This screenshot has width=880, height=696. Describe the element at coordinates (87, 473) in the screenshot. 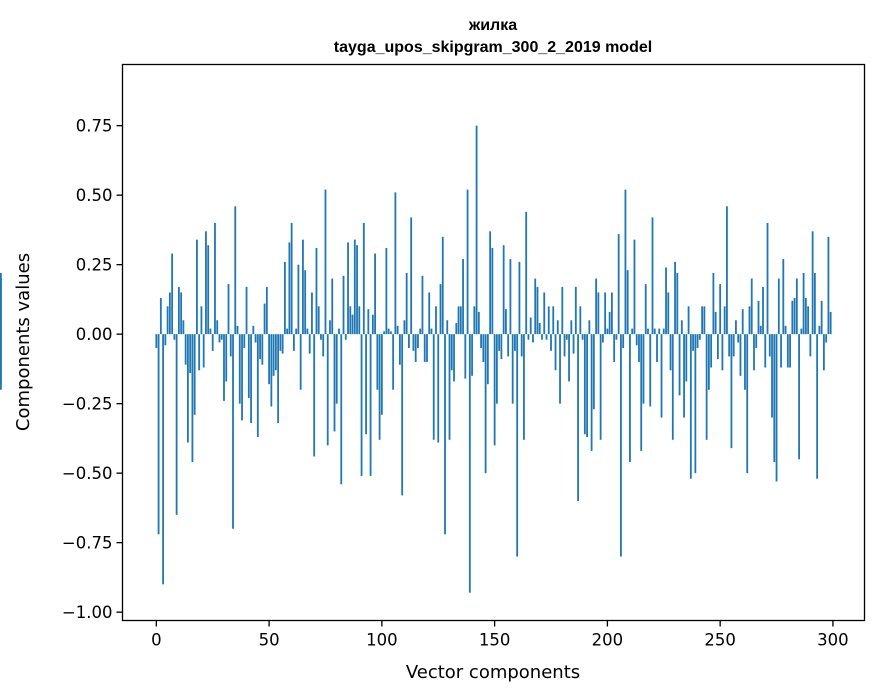

I see `y-tick-label: −0.50` at that location.